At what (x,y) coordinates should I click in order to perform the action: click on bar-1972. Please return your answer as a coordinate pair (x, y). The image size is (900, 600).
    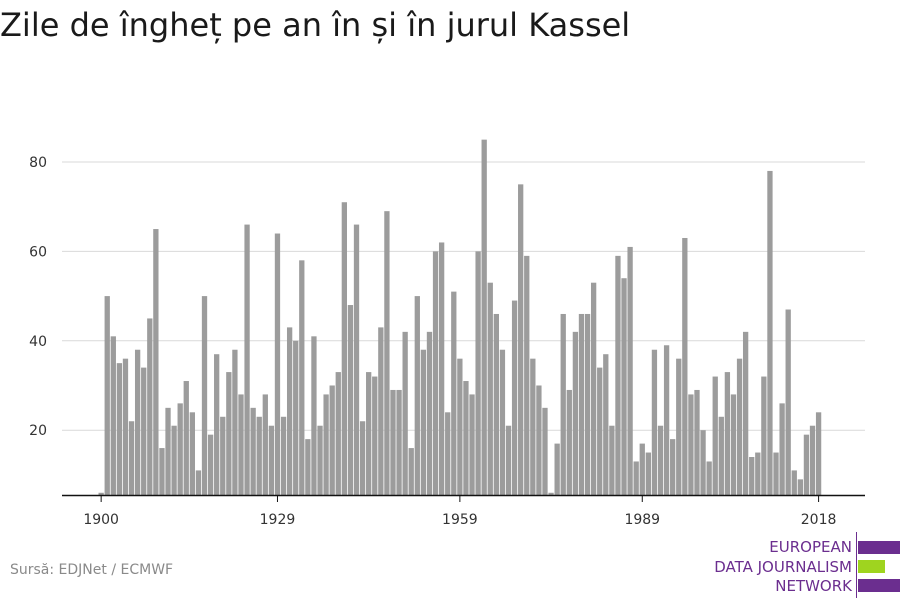
    Looking at the image, I should click on (539, 440).